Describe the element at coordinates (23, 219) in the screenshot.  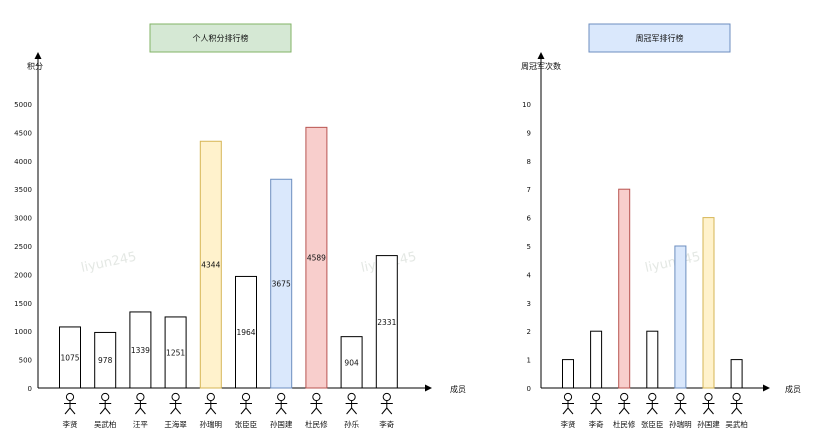
I see `y-tick-label: 3000` at that location.